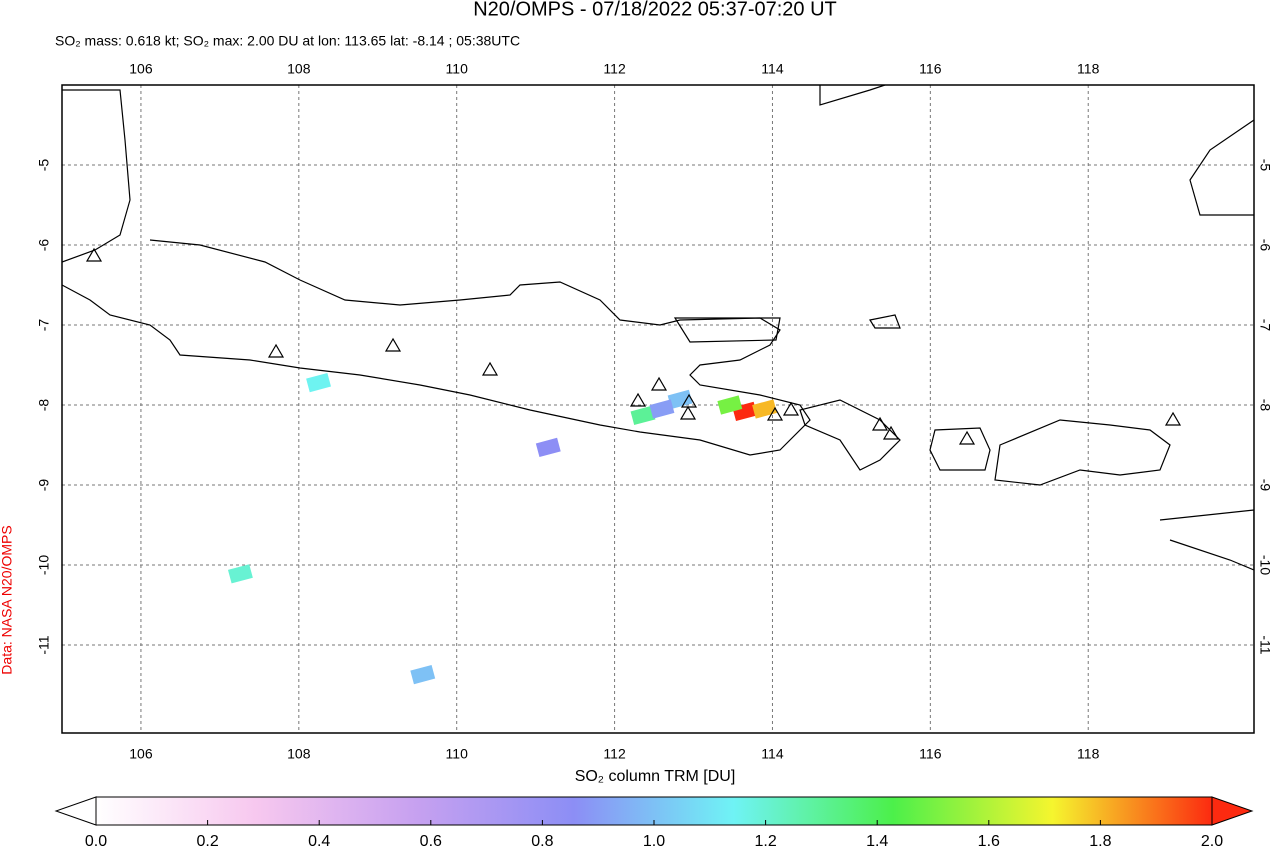  Describe the element at coordinates (989, 841) in the screenshot. I see `colorbar-tick-label: 1.6` at that location.